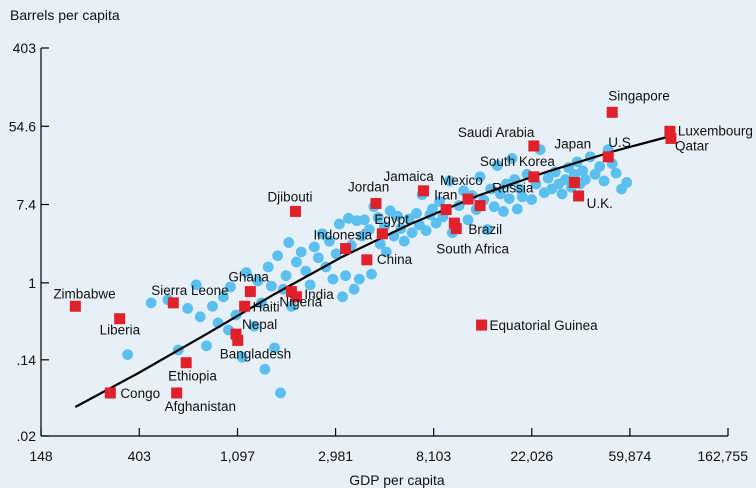 The image size is (756, 488). I want to click on country-label: Liberia, so click(120, 330).